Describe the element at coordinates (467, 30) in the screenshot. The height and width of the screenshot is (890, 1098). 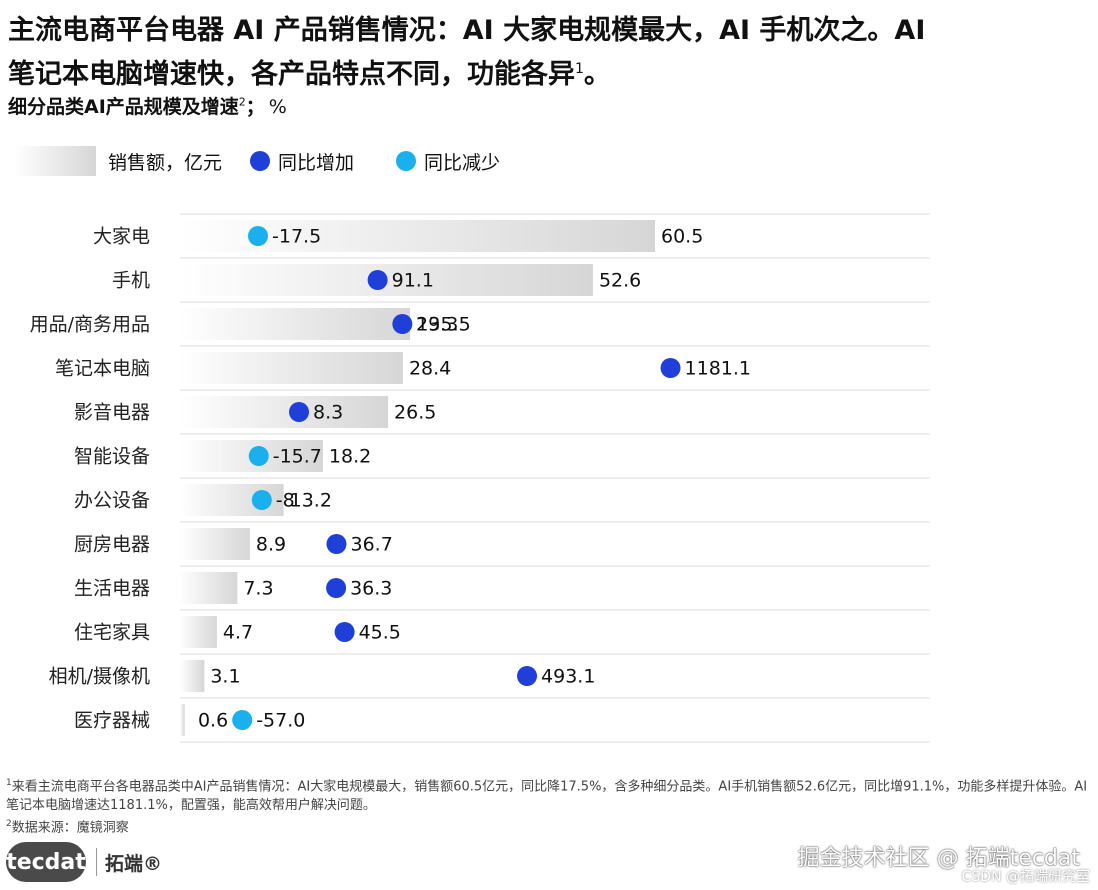
I see `title-line-1: 主流电商平台电器 AI 产品销售情况：AI 大家电规模最大，AI 手机次之。AI` at that location.